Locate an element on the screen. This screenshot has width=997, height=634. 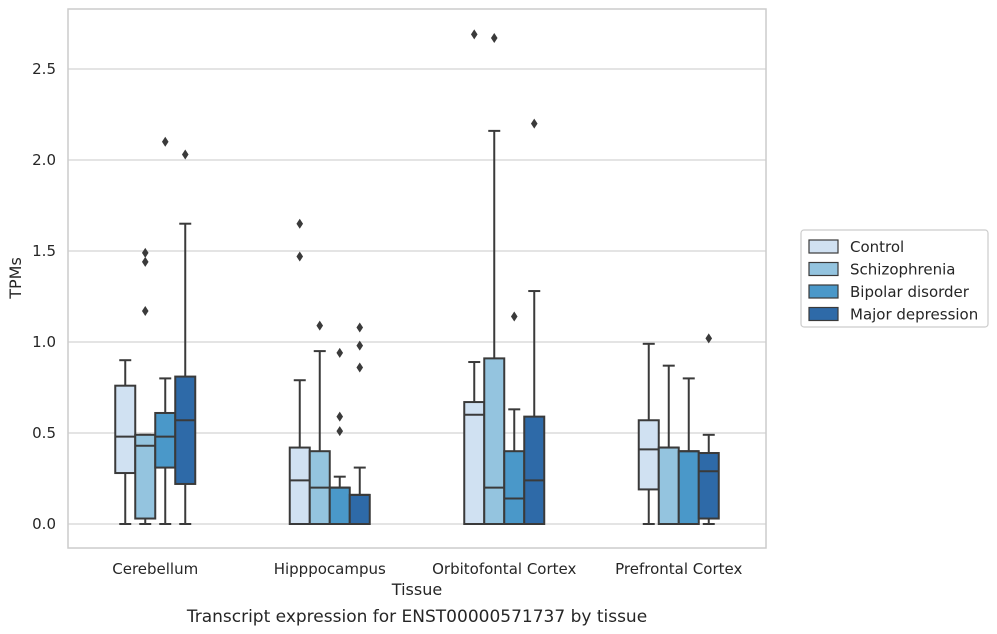
y-tick-label: 0.5 is located at coordinates (44, 433).